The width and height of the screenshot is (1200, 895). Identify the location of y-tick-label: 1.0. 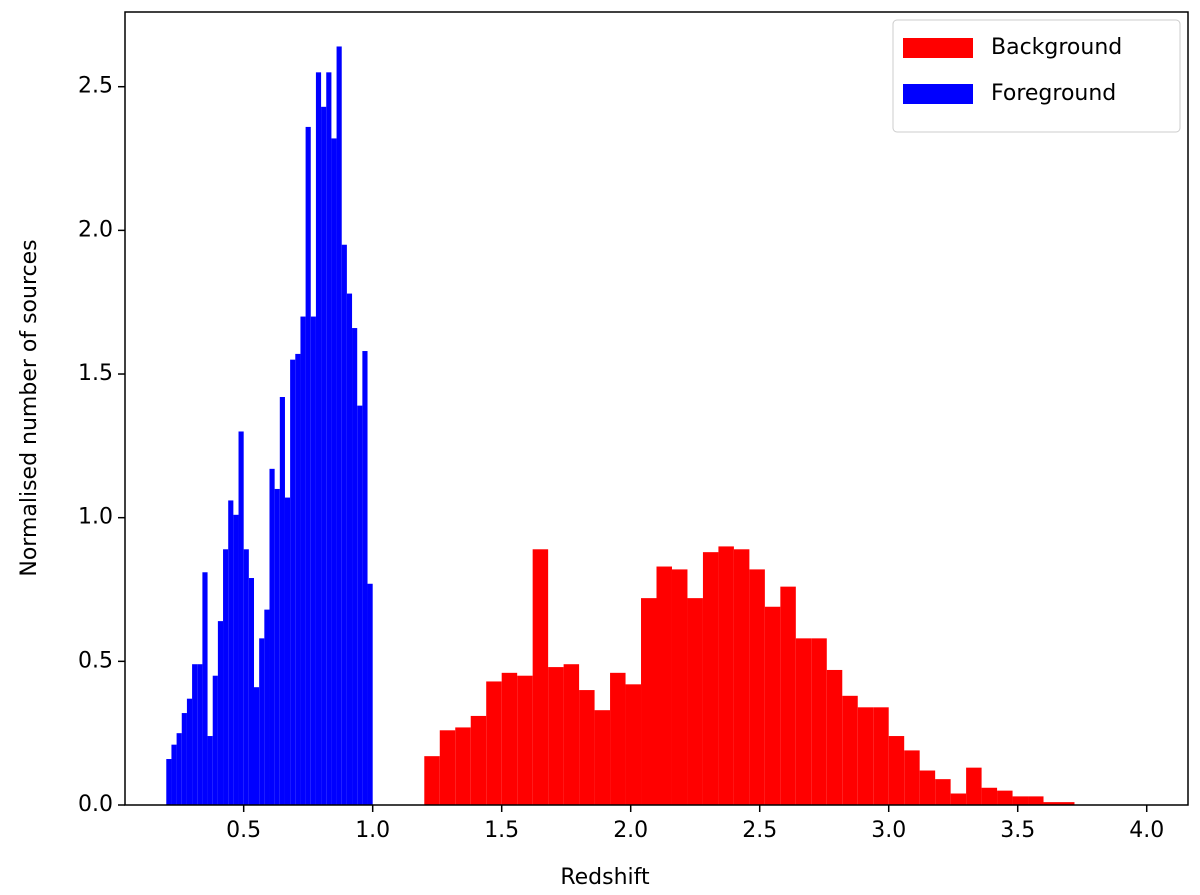
(95, 517).